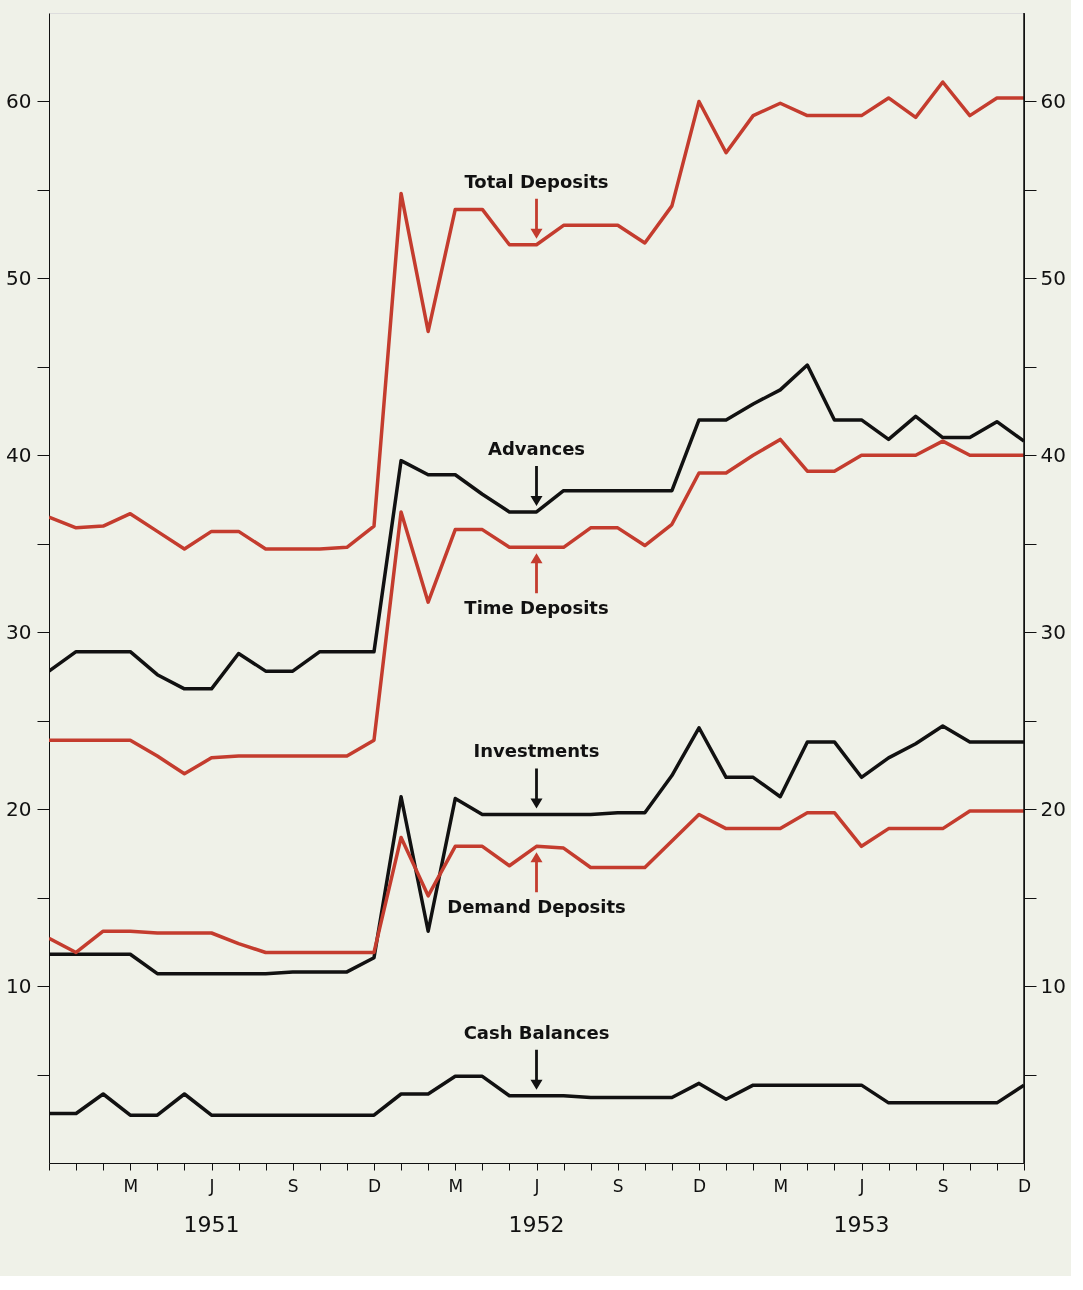  What do you see at coordinates (19, 277) in the screenshot?
I see `y-tick-label: 50` at bounding box center [19, 277].